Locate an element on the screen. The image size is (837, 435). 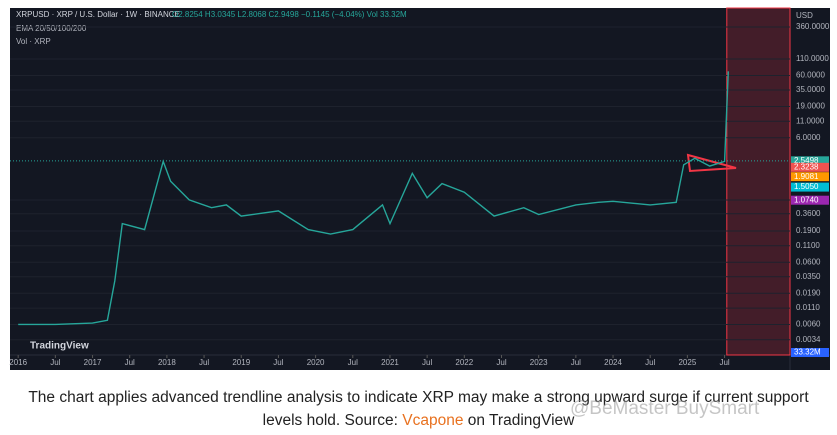
x-tick-label: 2023 is located at coordinates (539, 362).